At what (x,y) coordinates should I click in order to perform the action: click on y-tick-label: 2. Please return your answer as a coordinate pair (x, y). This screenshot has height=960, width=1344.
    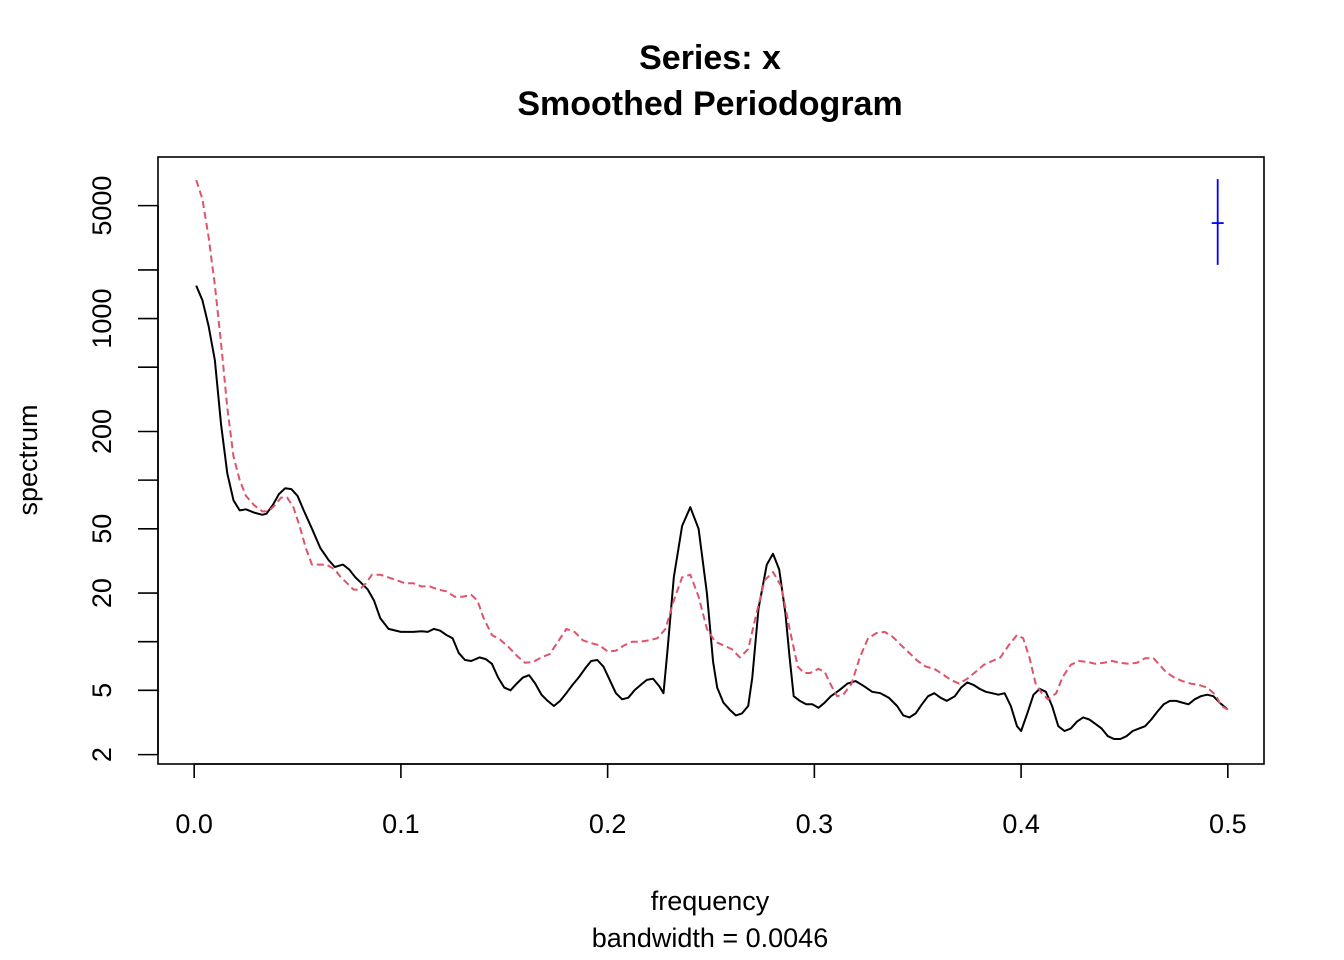
    Looking at the image, I should click on (102, 754).